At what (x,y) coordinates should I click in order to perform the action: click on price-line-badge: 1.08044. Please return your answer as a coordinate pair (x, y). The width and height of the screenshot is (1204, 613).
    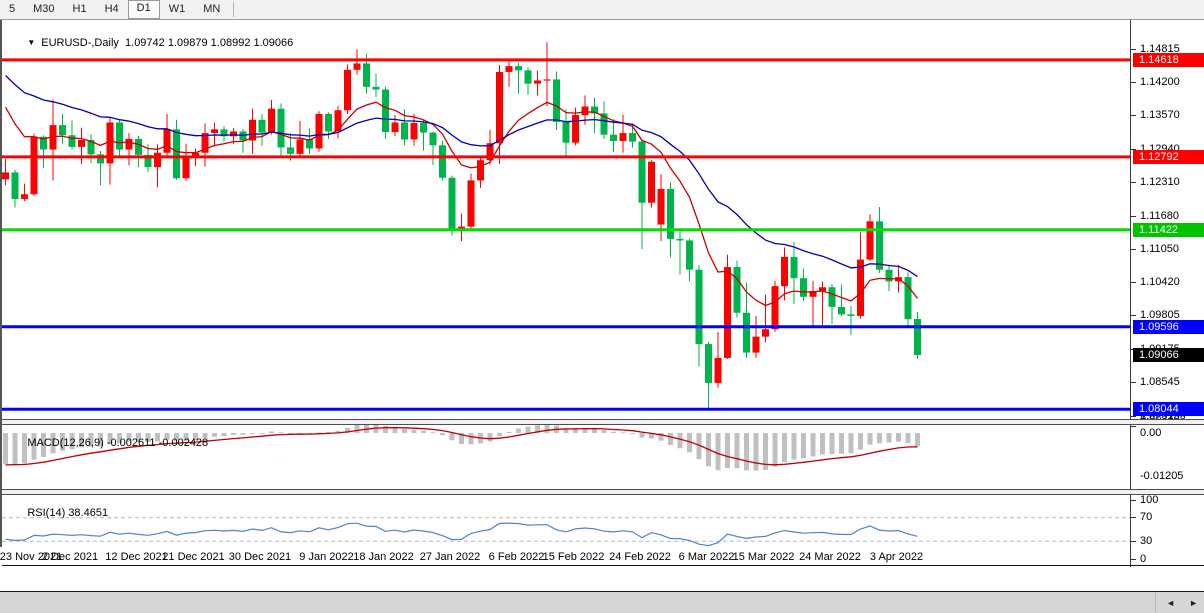
    Looking at the image, I should click on (1168, 409).